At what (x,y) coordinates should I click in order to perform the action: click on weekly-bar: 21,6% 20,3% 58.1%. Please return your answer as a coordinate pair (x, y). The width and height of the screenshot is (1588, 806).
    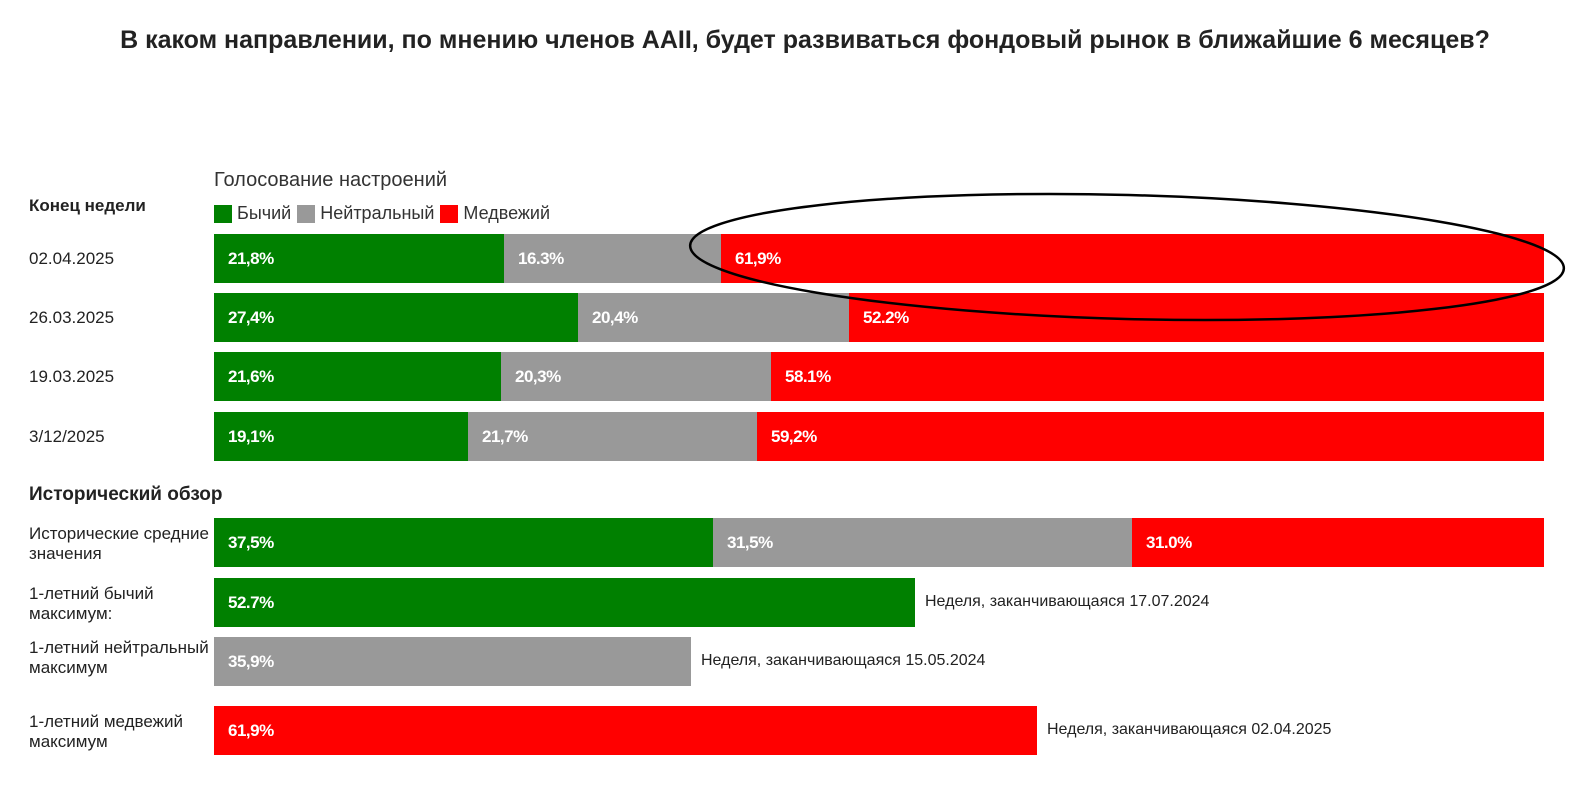
    Looking at the image, I should click on (879, 376).